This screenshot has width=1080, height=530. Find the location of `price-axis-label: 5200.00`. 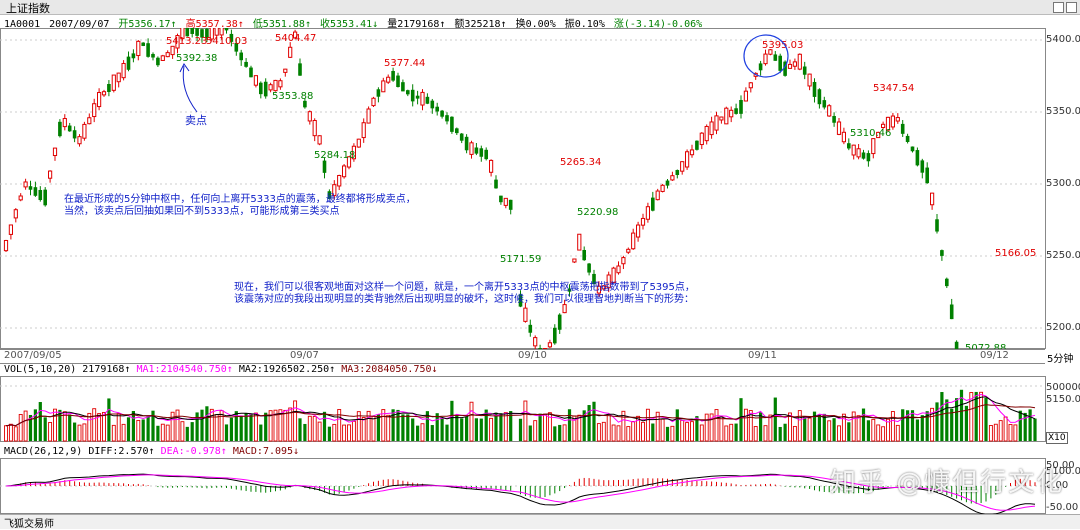

price-axis-label: 5200.00 is located at coordinates (1063, 327).